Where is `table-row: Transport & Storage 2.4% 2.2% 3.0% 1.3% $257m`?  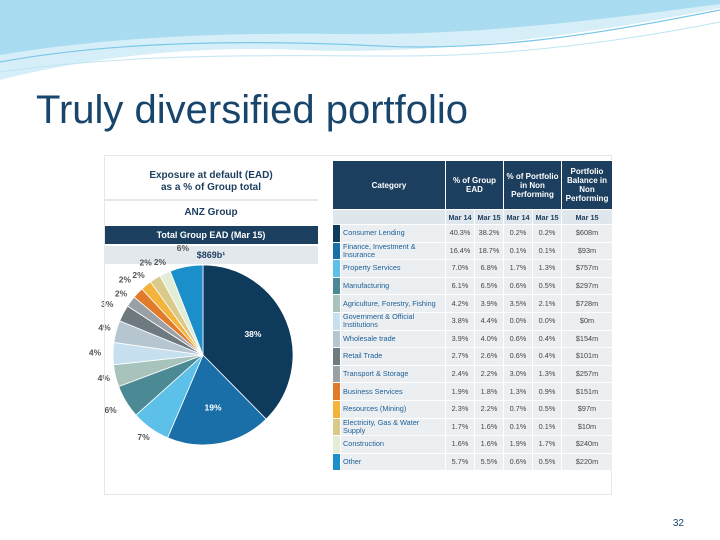 table-row: Transport & Storage 2.4% 2.2% 3.0% 1.3% $257m is located at coordinates (472, 374).